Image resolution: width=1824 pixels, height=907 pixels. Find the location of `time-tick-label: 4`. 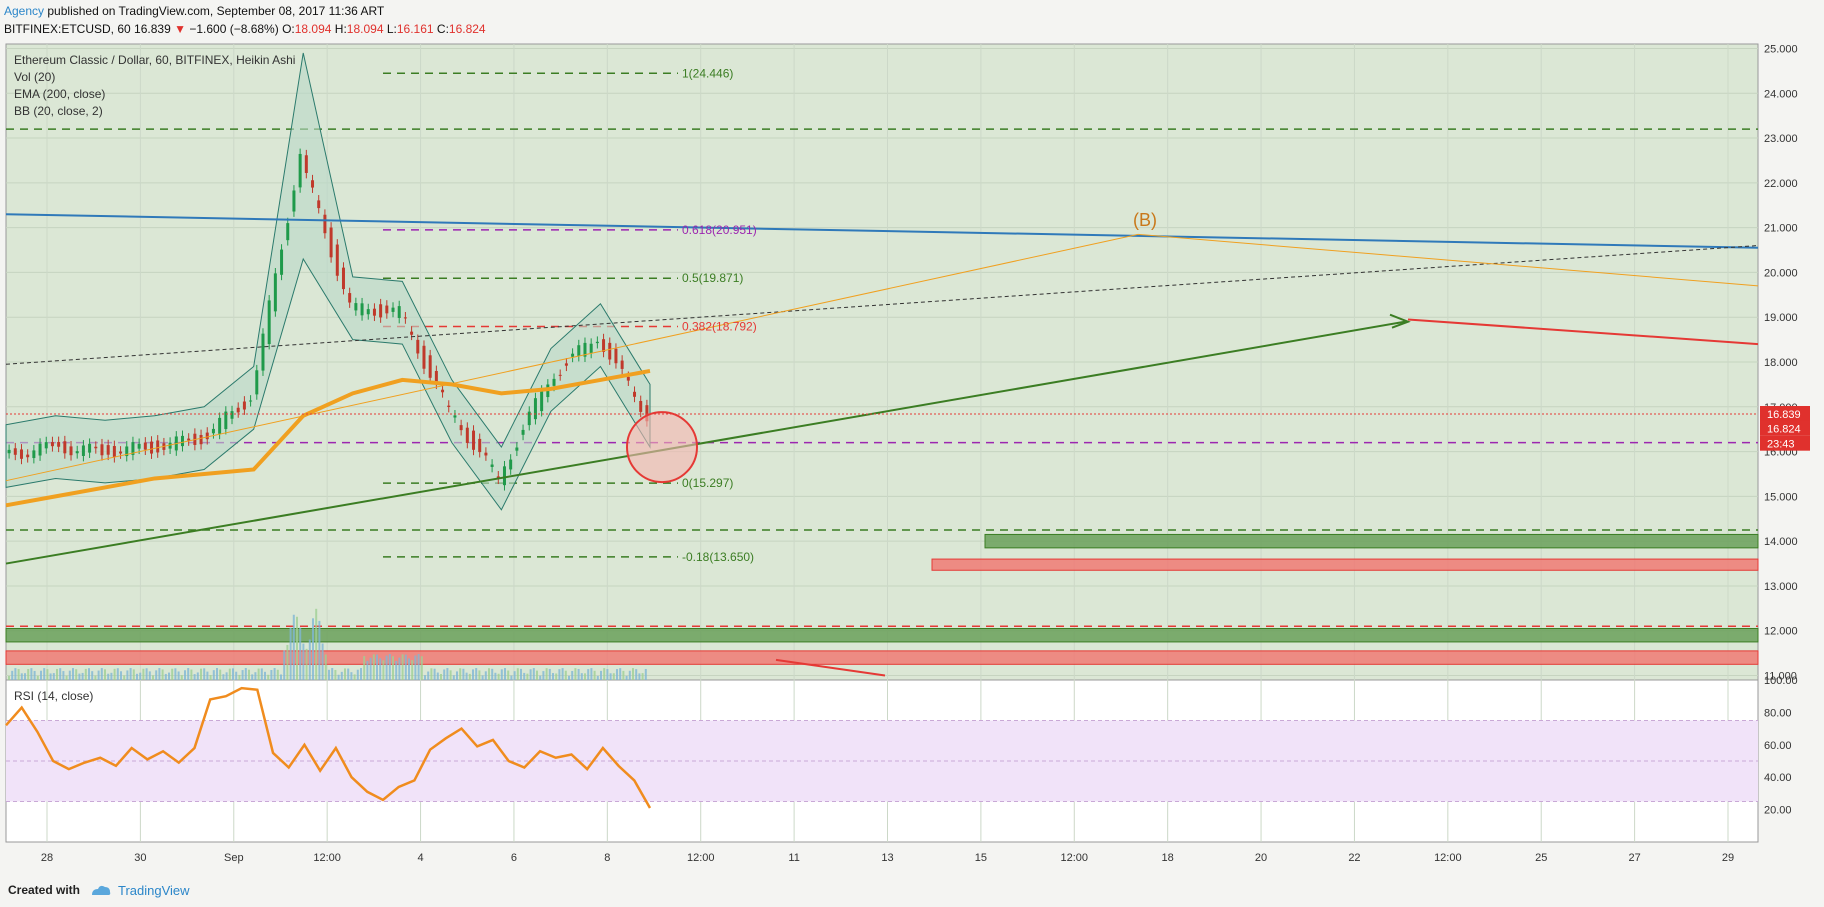

time-tick-label: 4 is located at coordinates (420, 858).